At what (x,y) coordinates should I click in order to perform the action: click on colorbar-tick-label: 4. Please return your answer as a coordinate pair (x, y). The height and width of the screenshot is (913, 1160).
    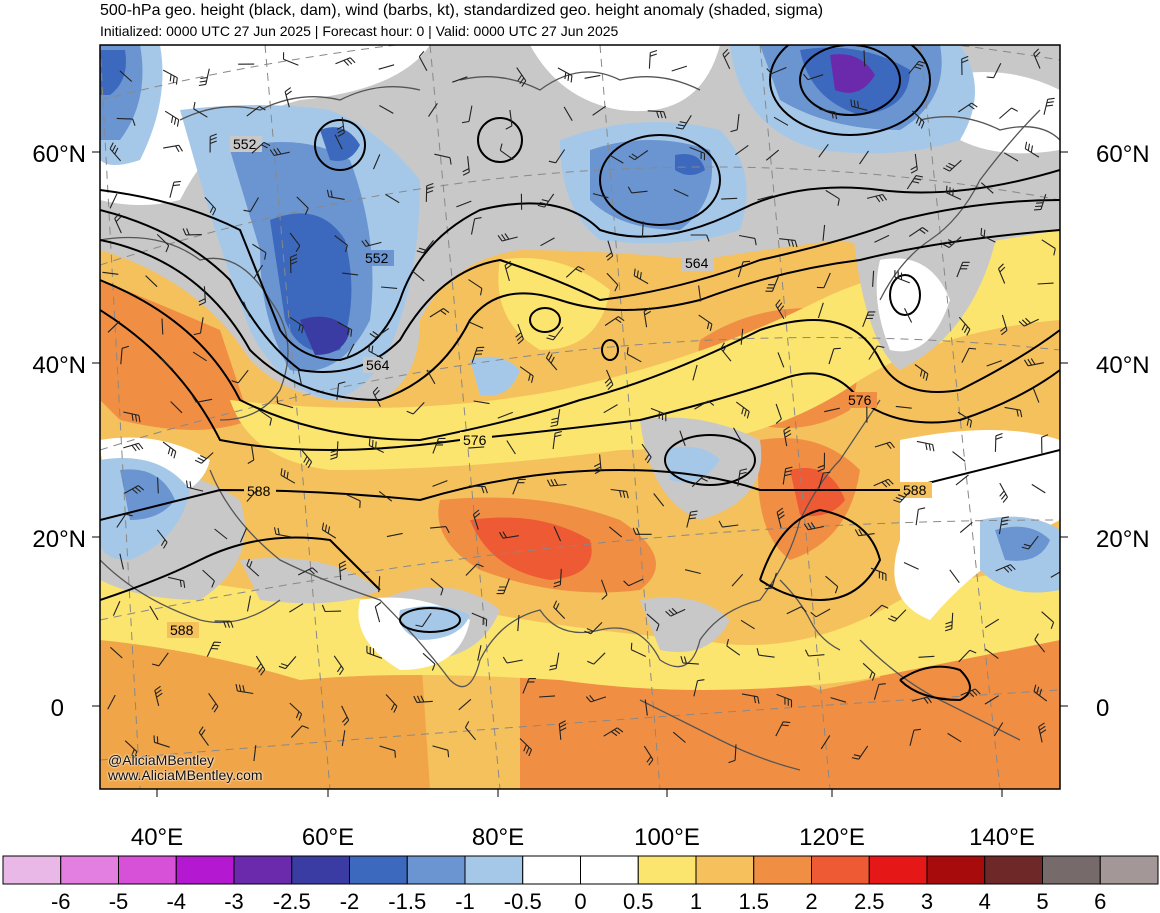
    Looking at the image, I should click on (985, 901).